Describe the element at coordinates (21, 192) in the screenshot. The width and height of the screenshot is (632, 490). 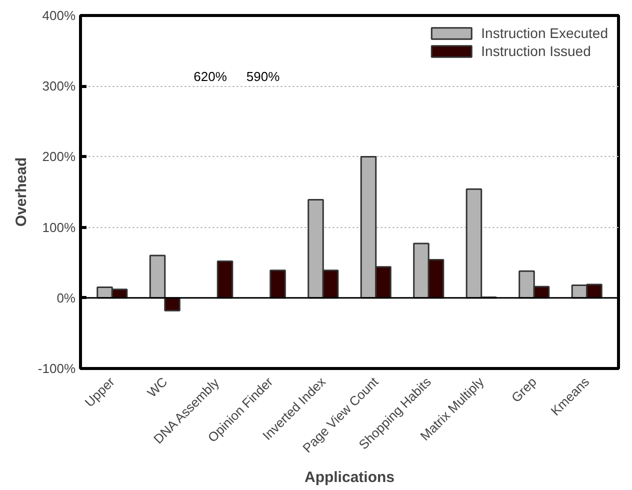
I see `y-axis-title: Overhead` at that location.